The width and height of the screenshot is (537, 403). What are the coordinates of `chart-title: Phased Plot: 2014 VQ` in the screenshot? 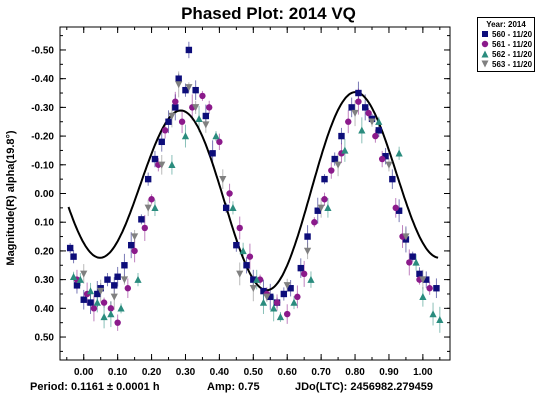 It's located at (268, 13).